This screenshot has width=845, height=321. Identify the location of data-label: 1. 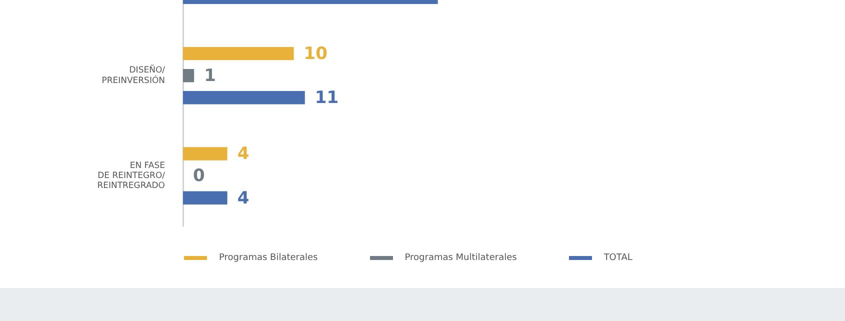
(210, 76).